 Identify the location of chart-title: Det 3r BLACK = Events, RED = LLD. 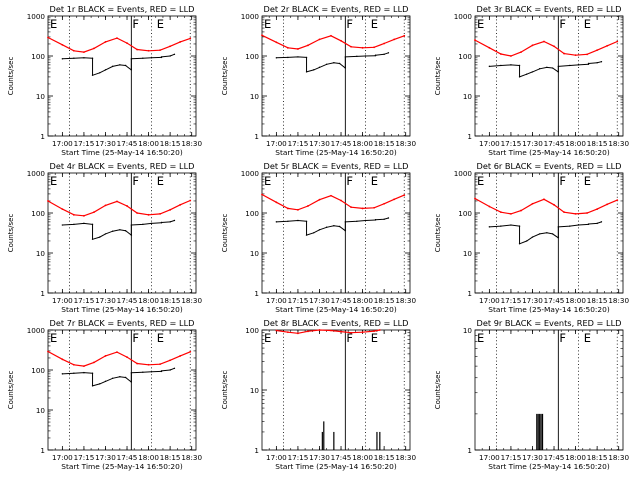
(549, 9).